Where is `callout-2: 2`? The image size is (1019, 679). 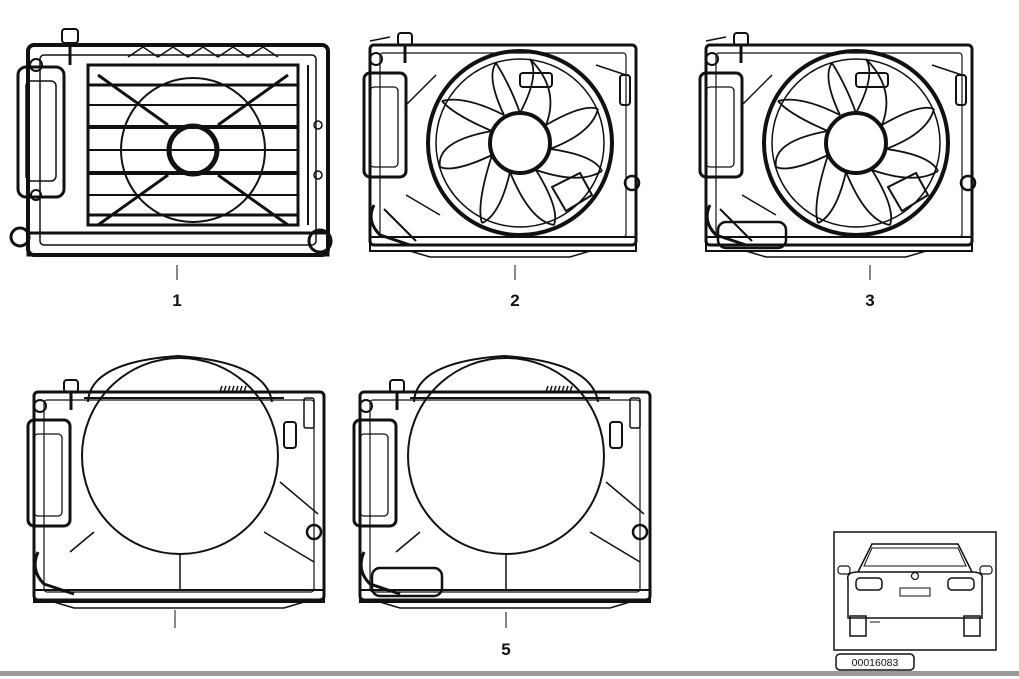 callout-2: 2 is located at coordinates (514, 300).